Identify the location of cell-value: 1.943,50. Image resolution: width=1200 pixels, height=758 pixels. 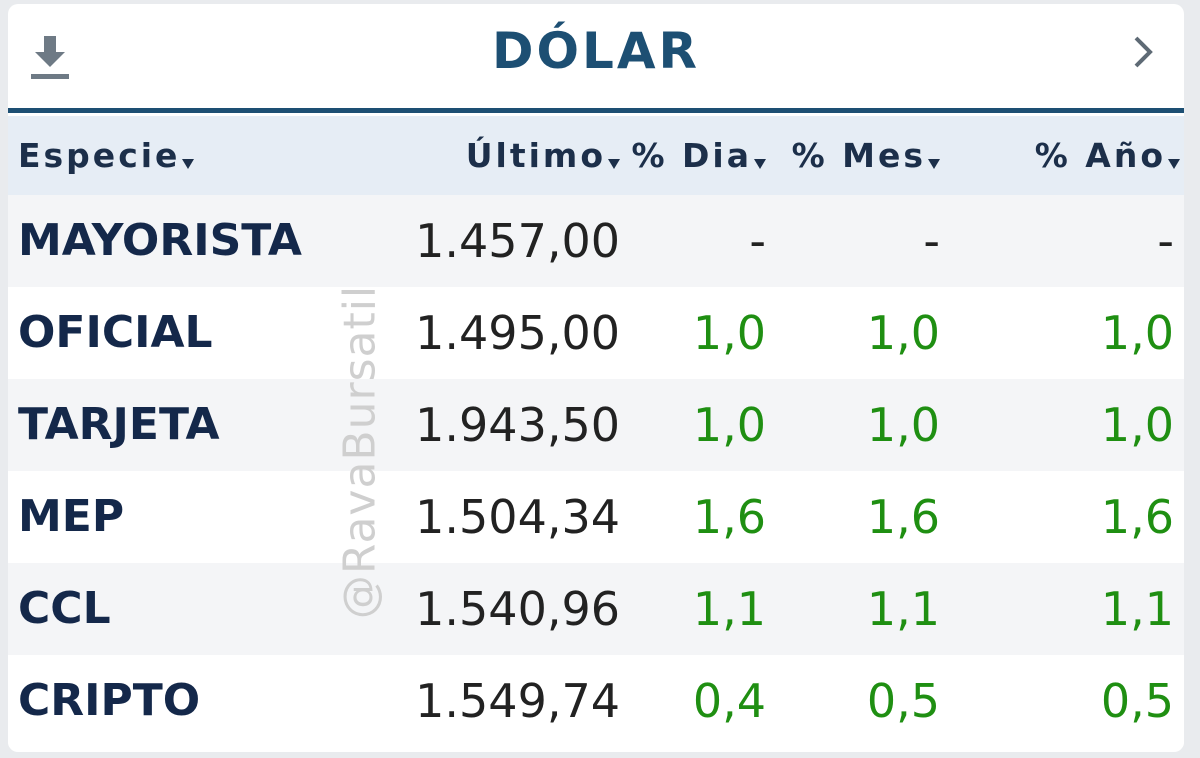
(517, 425).